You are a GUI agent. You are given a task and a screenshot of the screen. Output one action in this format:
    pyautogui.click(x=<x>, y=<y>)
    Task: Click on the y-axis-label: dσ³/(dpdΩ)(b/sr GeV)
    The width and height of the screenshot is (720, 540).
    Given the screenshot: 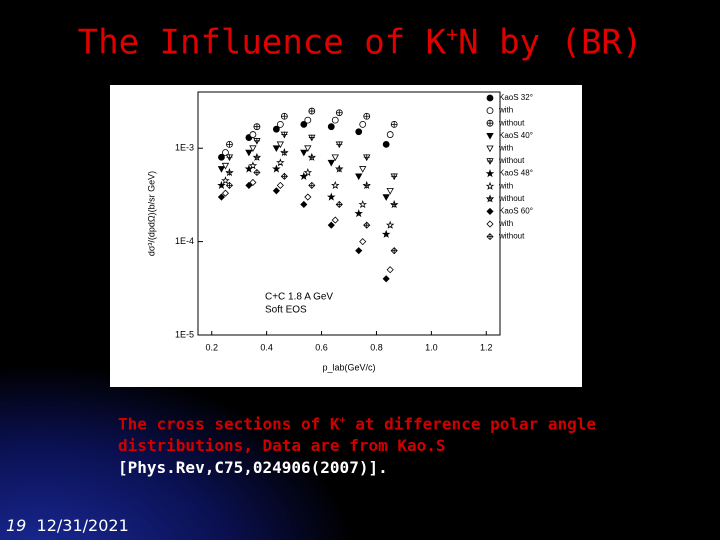 What is the action you would take?
    pyautogui.click(x=151, y=213)
    